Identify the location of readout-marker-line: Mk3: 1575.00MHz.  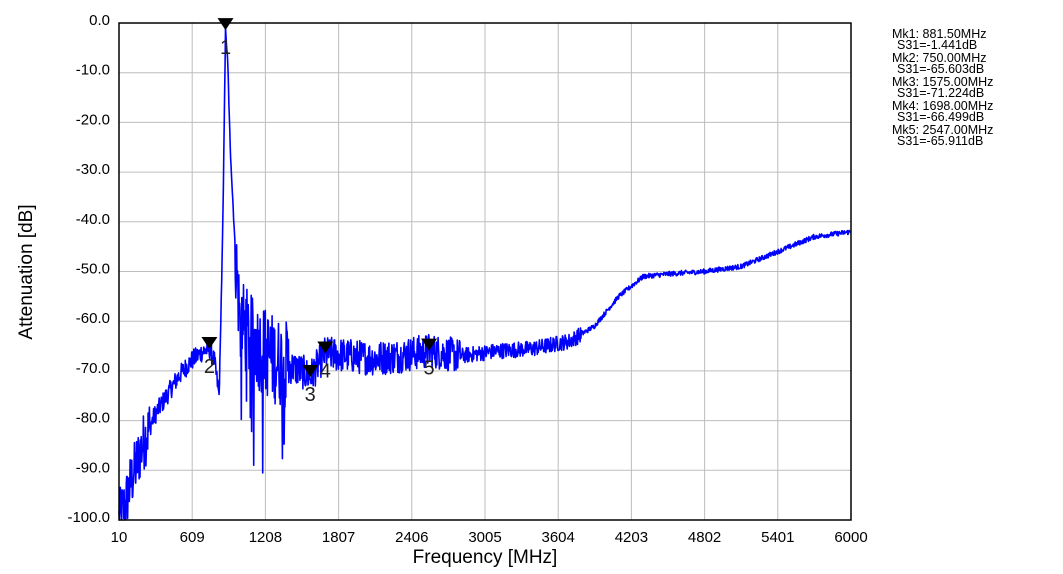
(942, 82).